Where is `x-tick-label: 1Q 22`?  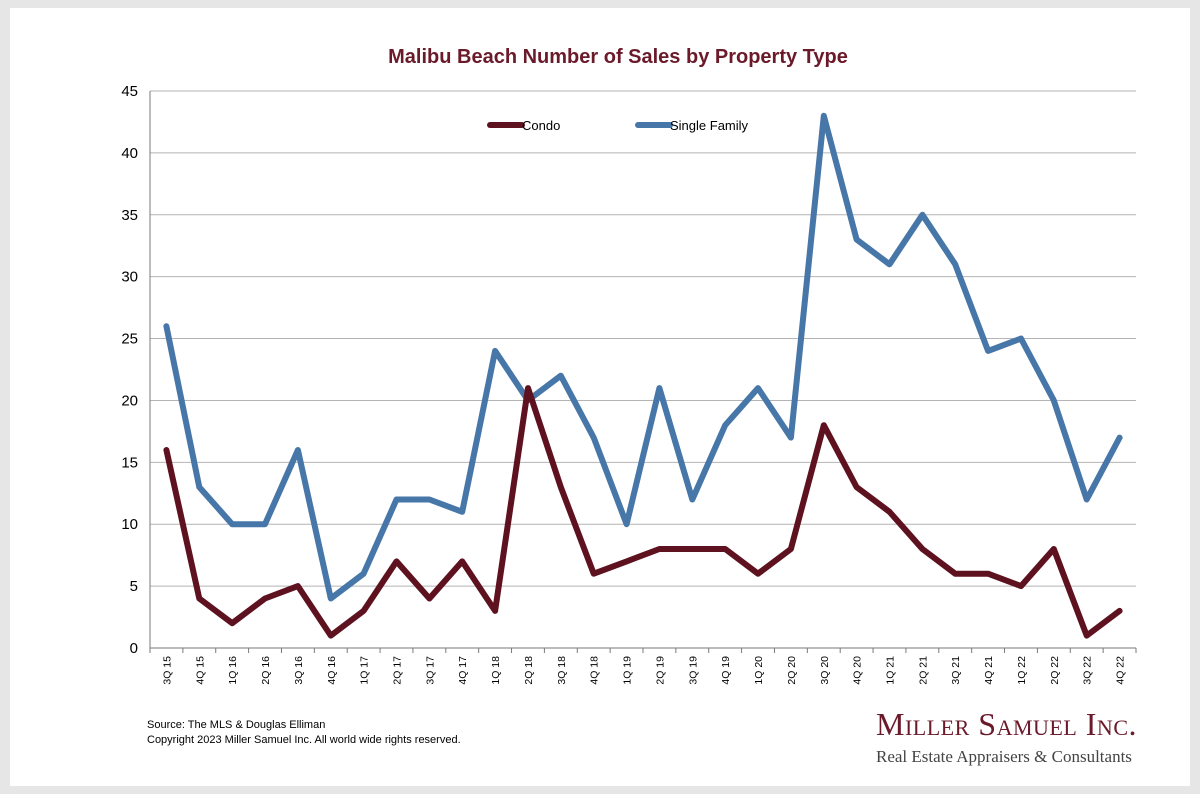 x-tick-label: 1Q 22 is located at coordinates (1022, 670).